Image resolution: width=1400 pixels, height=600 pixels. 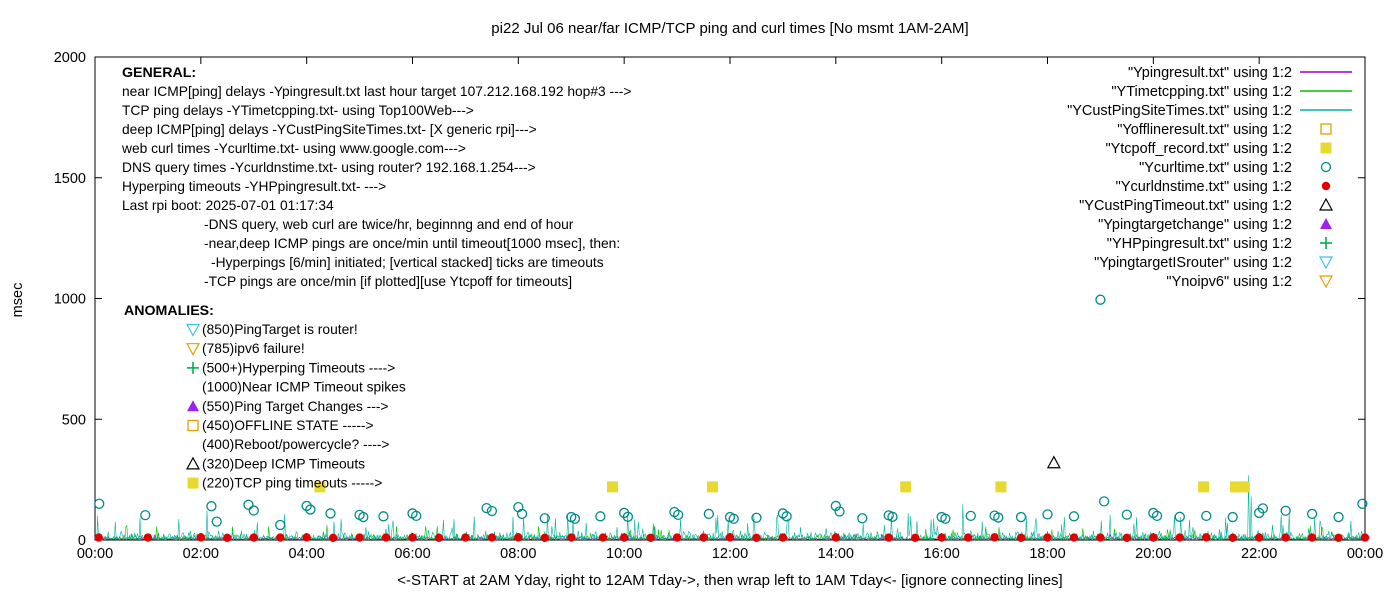 What do you see at coordinates (730, 554) in the screenshot?
I see `x-tick-label: 12:00` at bounding box center [730, 554].